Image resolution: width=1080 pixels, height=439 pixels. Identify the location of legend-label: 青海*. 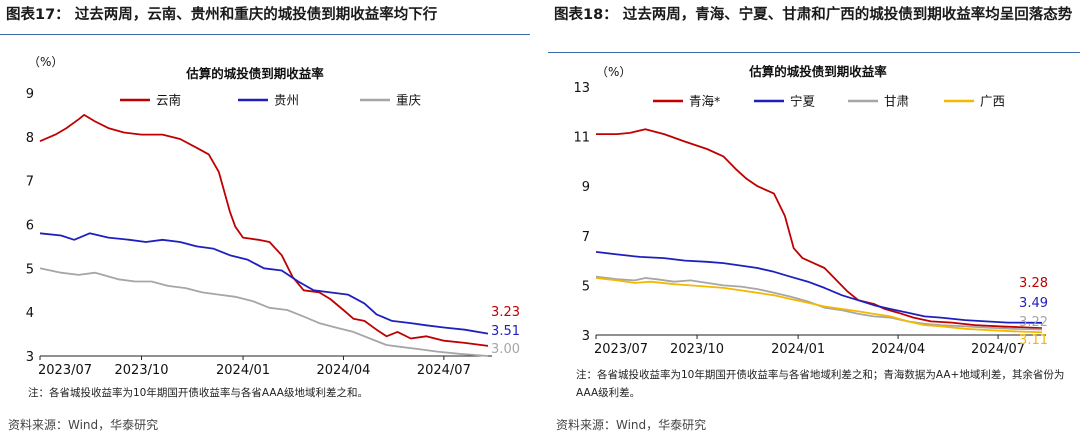
(704, 101).